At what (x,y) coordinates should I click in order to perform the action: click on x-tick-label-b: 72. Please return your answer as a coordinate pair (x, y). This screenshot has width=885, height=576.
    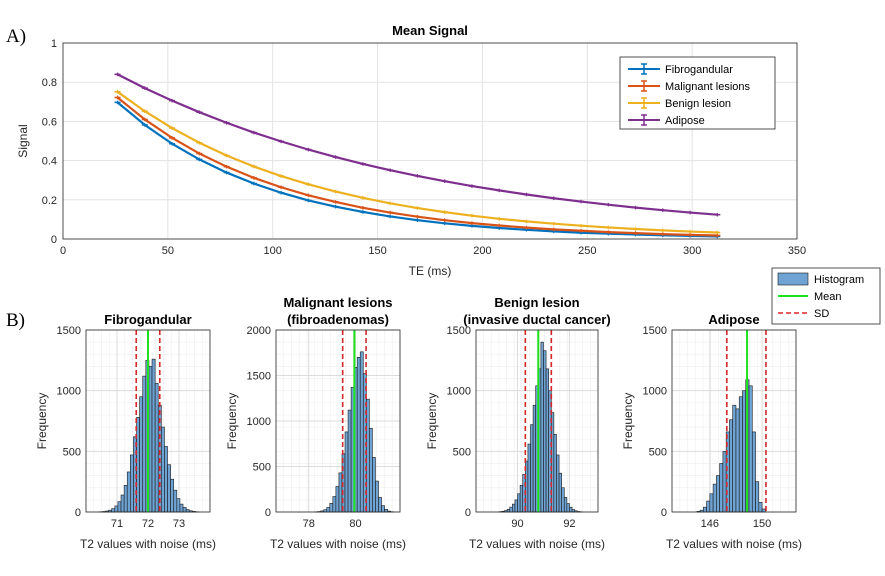
    Looking at the image, I should click on (148, 524).